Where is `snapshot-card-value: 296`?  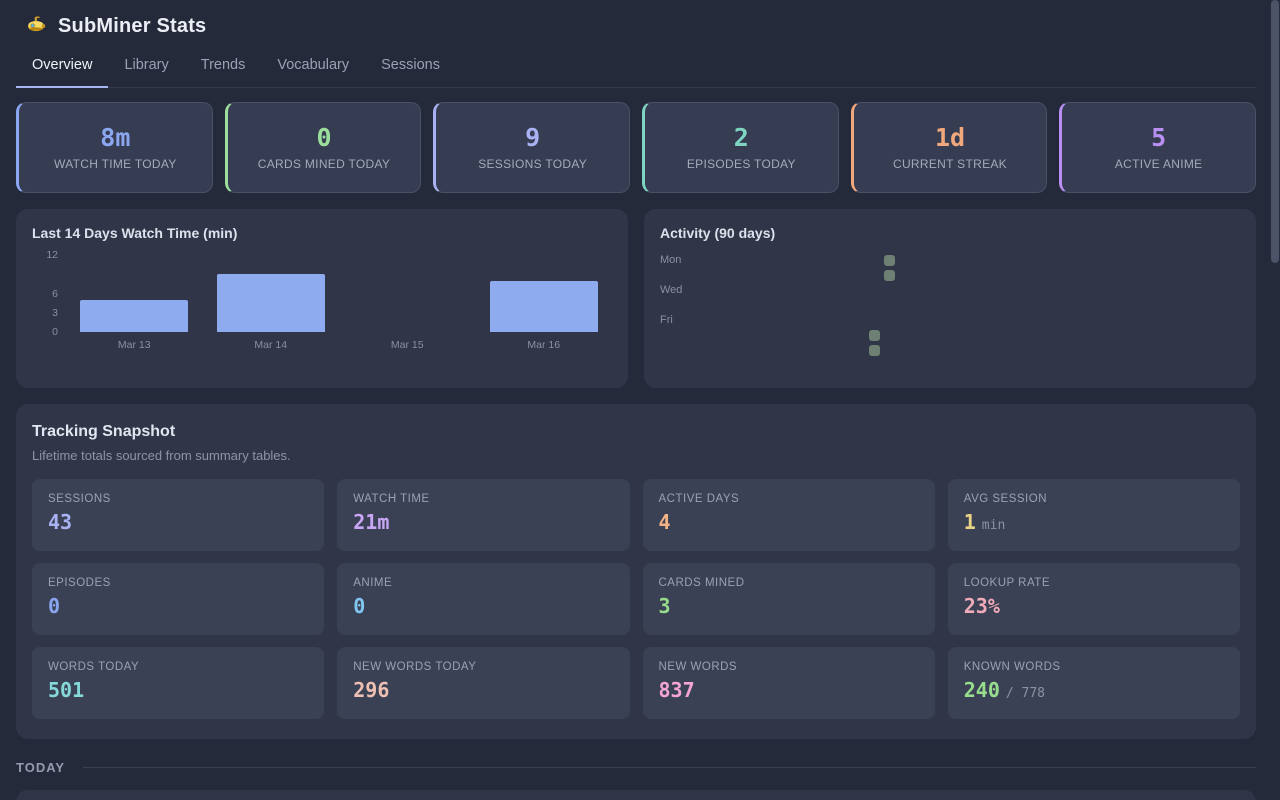 snapshot-card-value: 296 is located at coordinates (483, 690).